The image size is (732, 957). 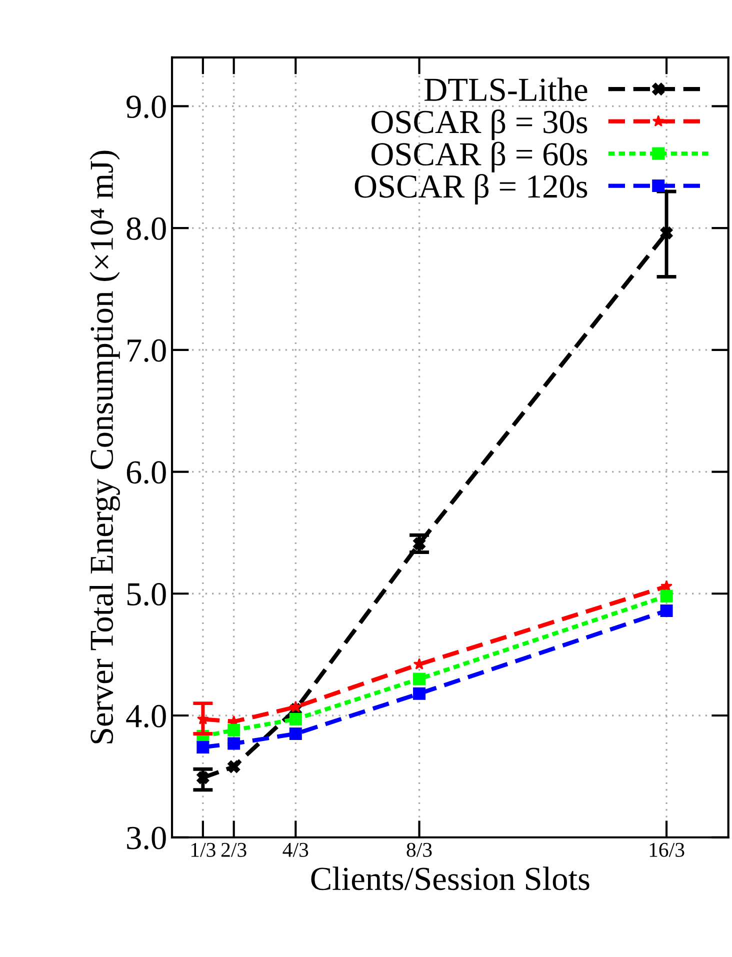 What do you see at coordinates (479, 125) in the screenshot?
I see `legend-label: OSCAR β = 30s` at bounding box center [479, 125].